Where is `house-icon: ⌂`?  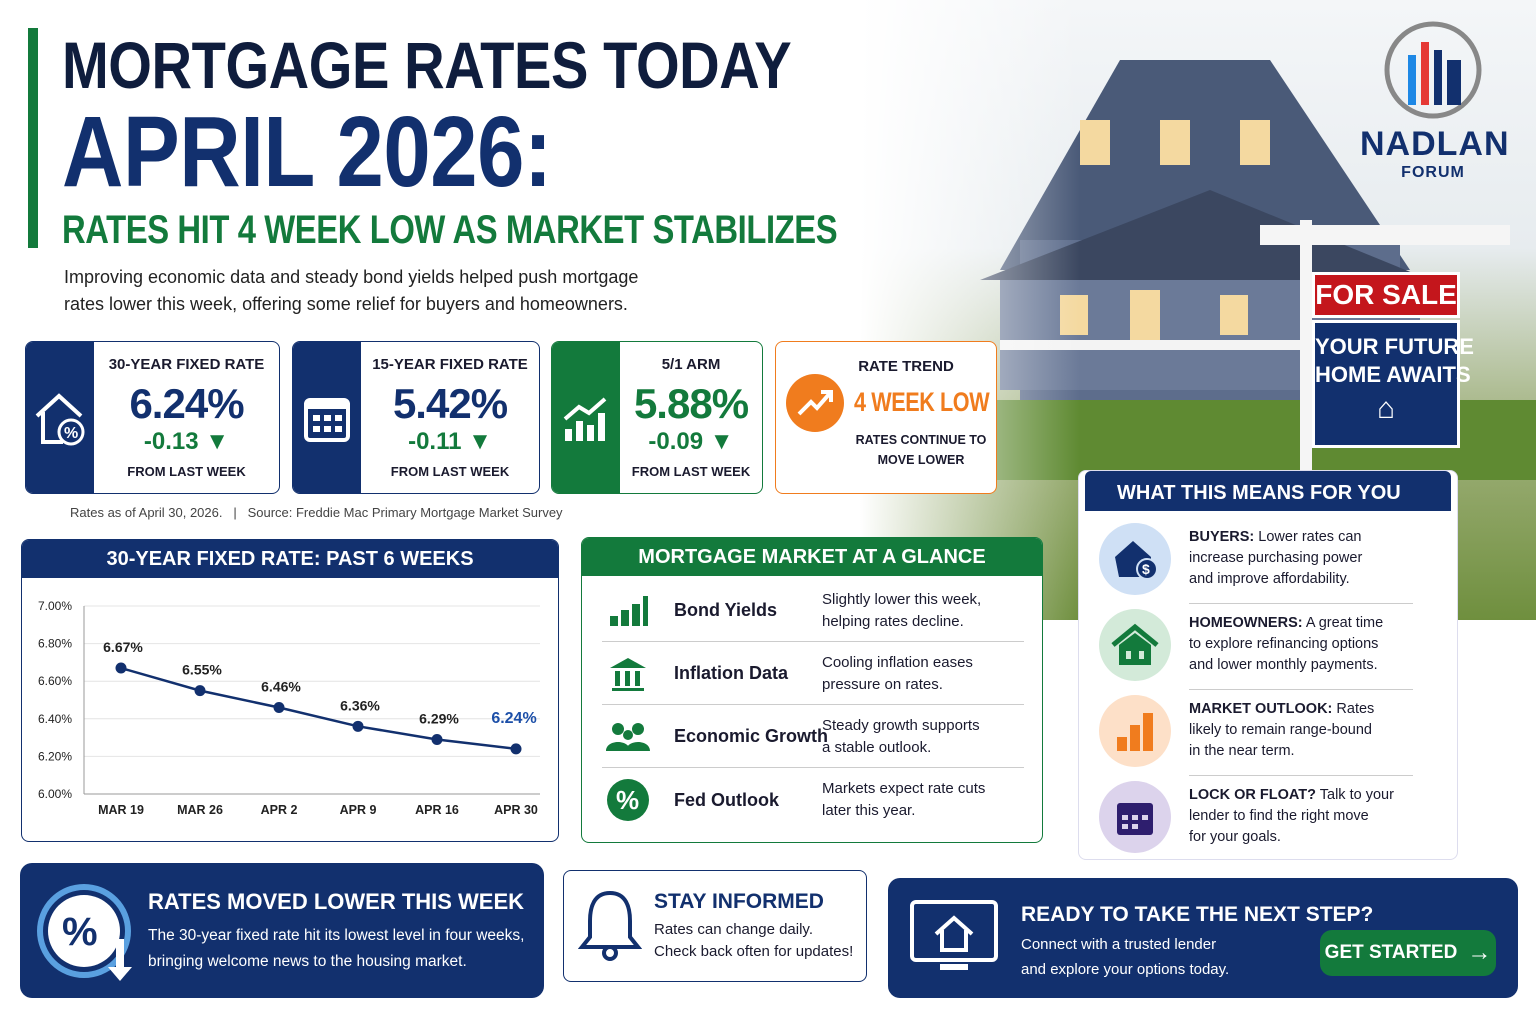
house-icon: ⌂ is located at coordinates (1386, 408).